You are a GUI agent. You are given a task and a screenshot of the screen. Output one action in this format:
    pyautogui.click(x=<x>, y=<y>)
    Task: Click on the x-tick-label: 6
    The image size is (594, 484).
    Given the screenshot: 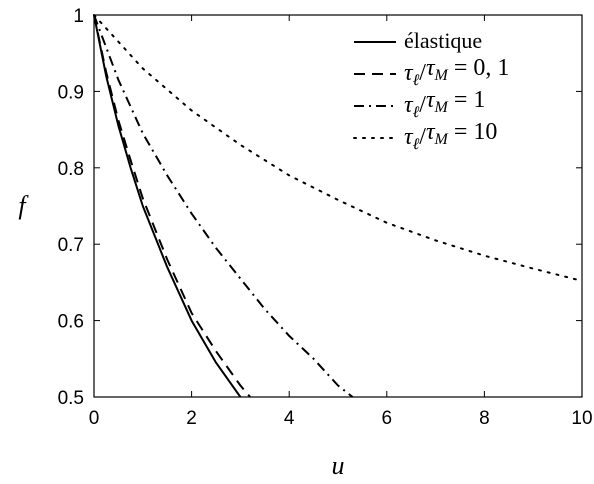 What is the action you would take?
    pyautogui.click(x=387, y=418)
    